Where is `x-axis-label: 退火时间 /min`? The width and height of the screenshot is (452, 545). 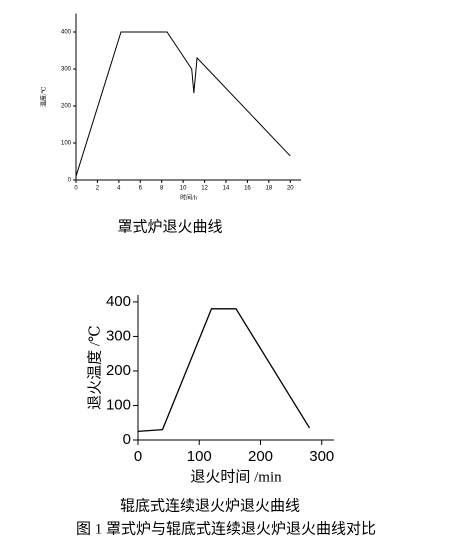 x-axis-label: 退火时间 /min is located at coordinates (236, 476).